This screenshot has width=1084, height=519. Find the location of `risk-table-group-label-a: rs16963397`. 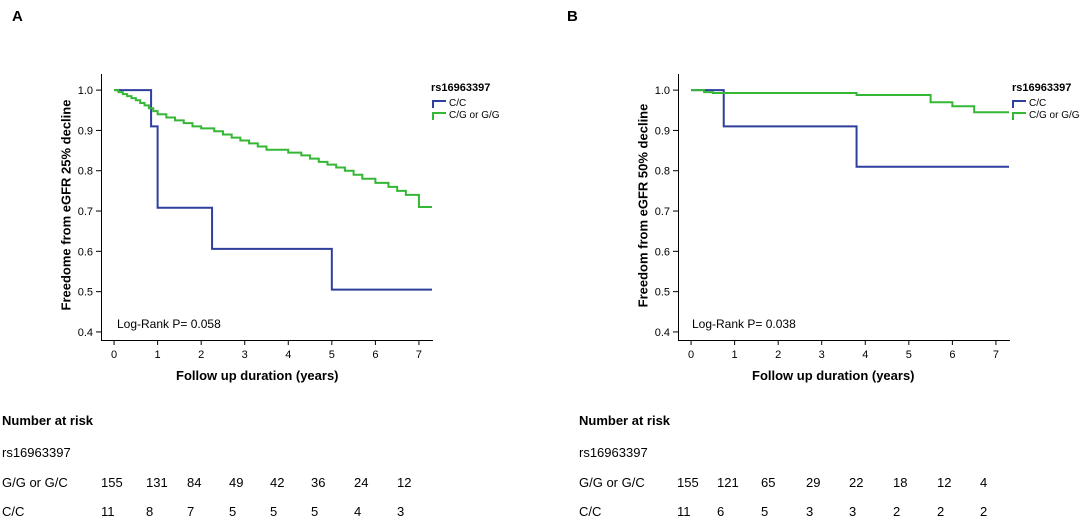

risk-table-group-label-a: rs16963397 is located at coordinates (36, 452).